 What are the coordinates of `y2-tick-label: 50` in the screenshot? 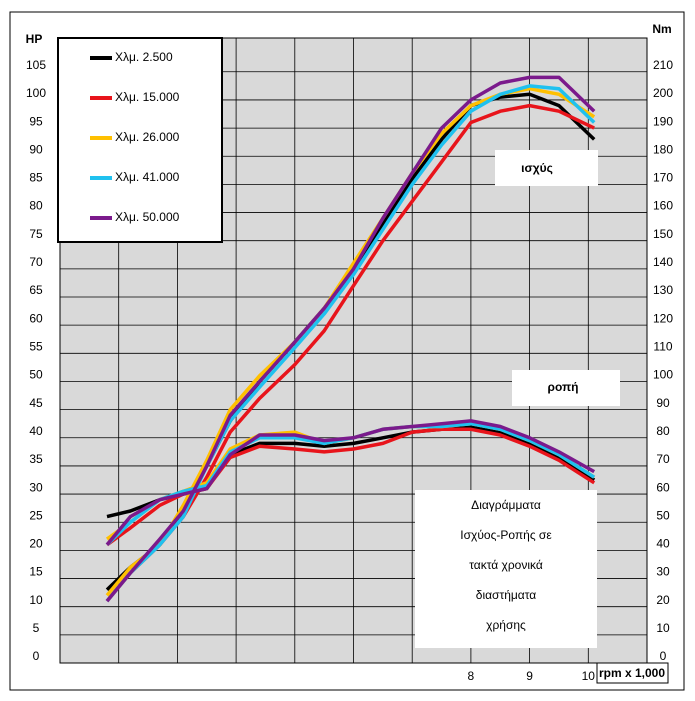 It's located at (663, 515).